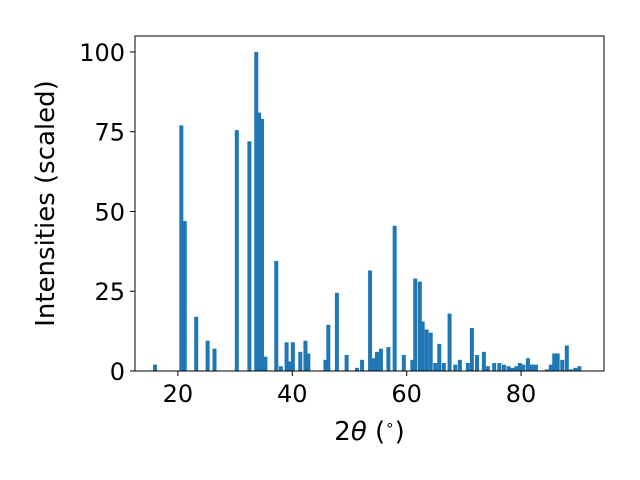  Describe the element at coordinates (350, 389) in the screenshot. I see `x-axis: 20 40 60 80` at that location.